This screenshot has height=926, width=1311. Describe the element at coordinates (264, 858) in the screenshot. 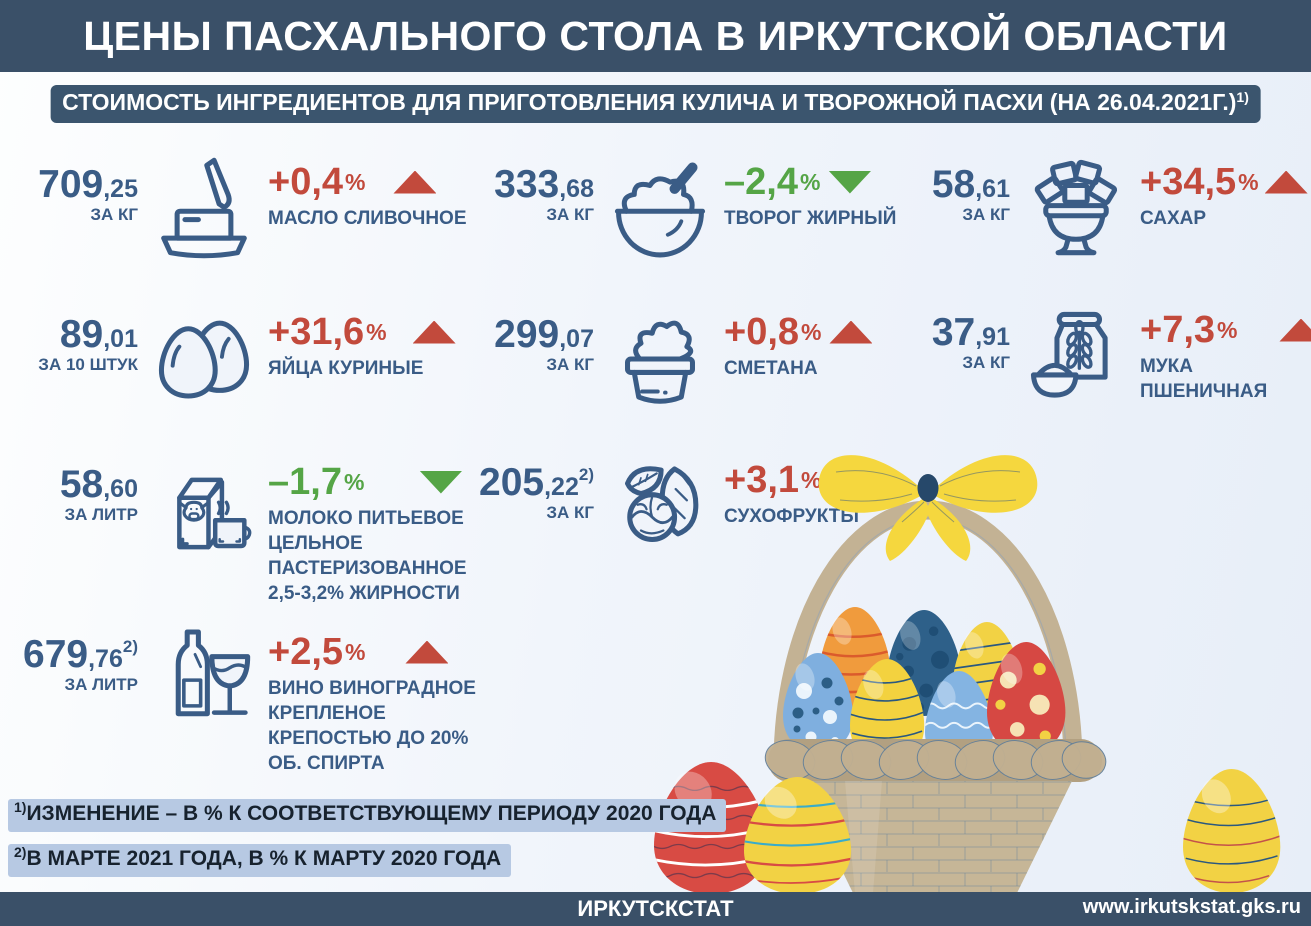

I see `footnote-2-text: В МАРТЕ 2021 ГОДА, В % К МАРТУ 2020 ГОДА` at that location.